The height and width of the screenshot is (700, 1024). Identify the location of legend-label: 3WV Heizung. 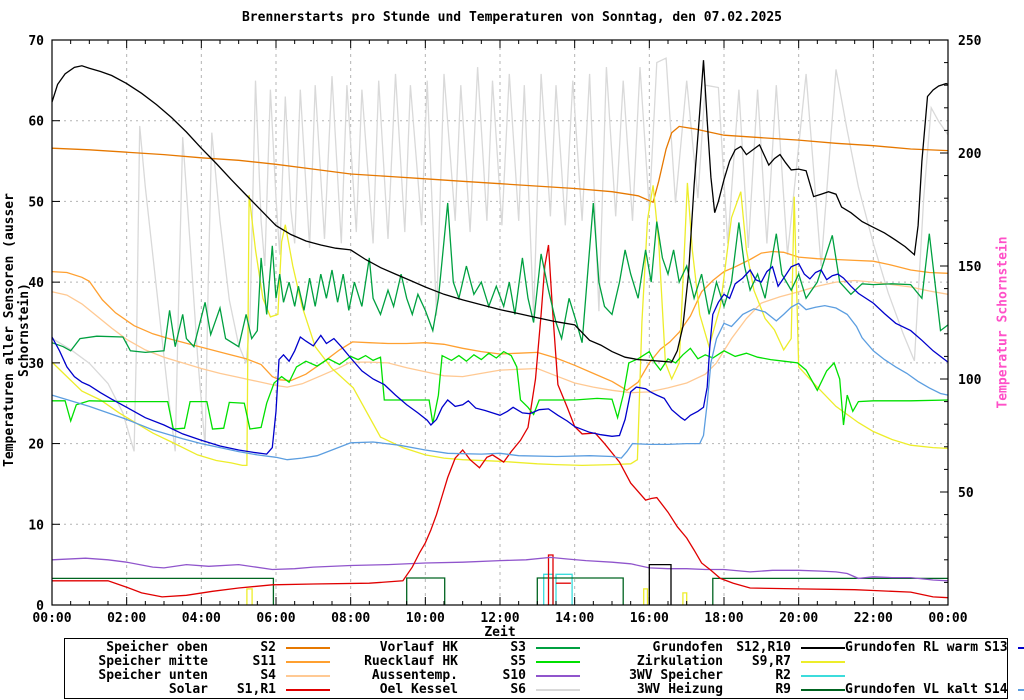
(679, 689).